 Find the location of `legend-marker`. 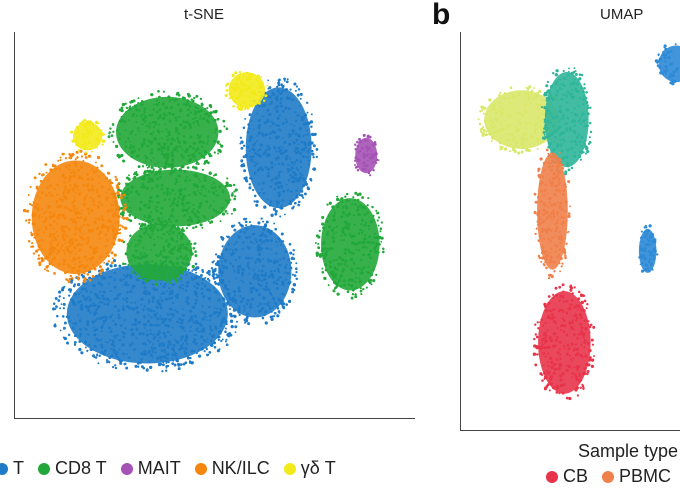

legend-marker is located at coordinates (608, 476).